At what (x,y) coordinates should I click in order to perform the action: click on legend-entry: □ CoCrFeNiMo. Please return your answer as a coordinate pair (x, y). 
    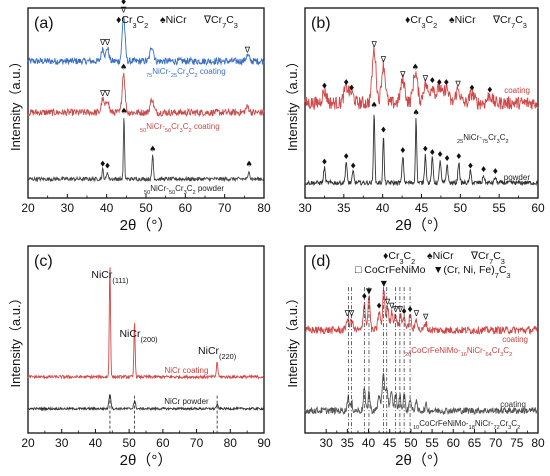
    Looking at the image, I should click on (390, 270).